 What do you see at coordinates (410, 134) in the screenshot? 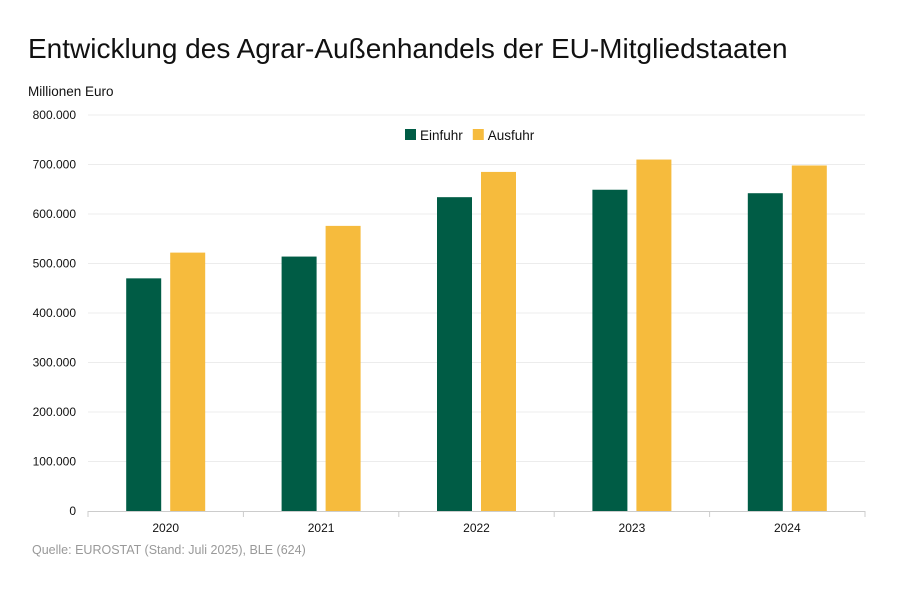
I see `legend-swatch-einfuhr` at bounding box center [410, 134].